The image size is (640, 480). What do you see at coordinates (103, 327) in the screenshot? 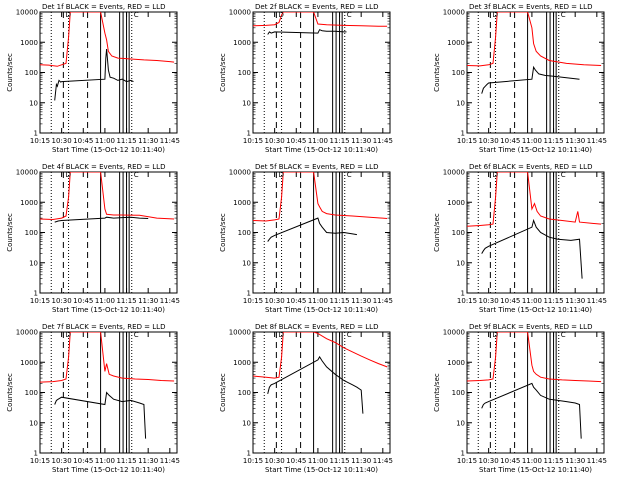
I see `panel-title: Det 7f BLACK = Events, RED = LLD` at bounding box center [103, 327].